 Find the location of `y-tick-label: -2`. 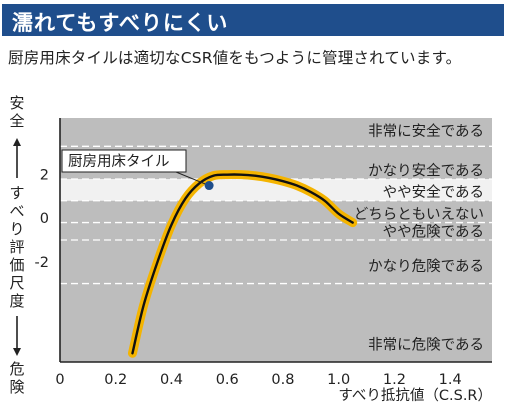

y-tick-label: -2 is located at coordinates (42, 263).